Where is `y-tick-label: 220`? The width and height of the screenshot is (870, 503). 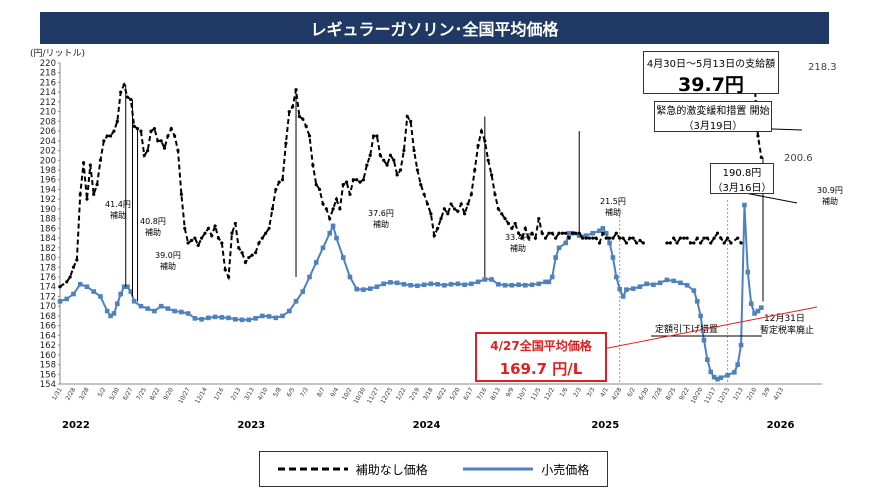
y-tick-label: 220 is located at coordinates (48, 64).